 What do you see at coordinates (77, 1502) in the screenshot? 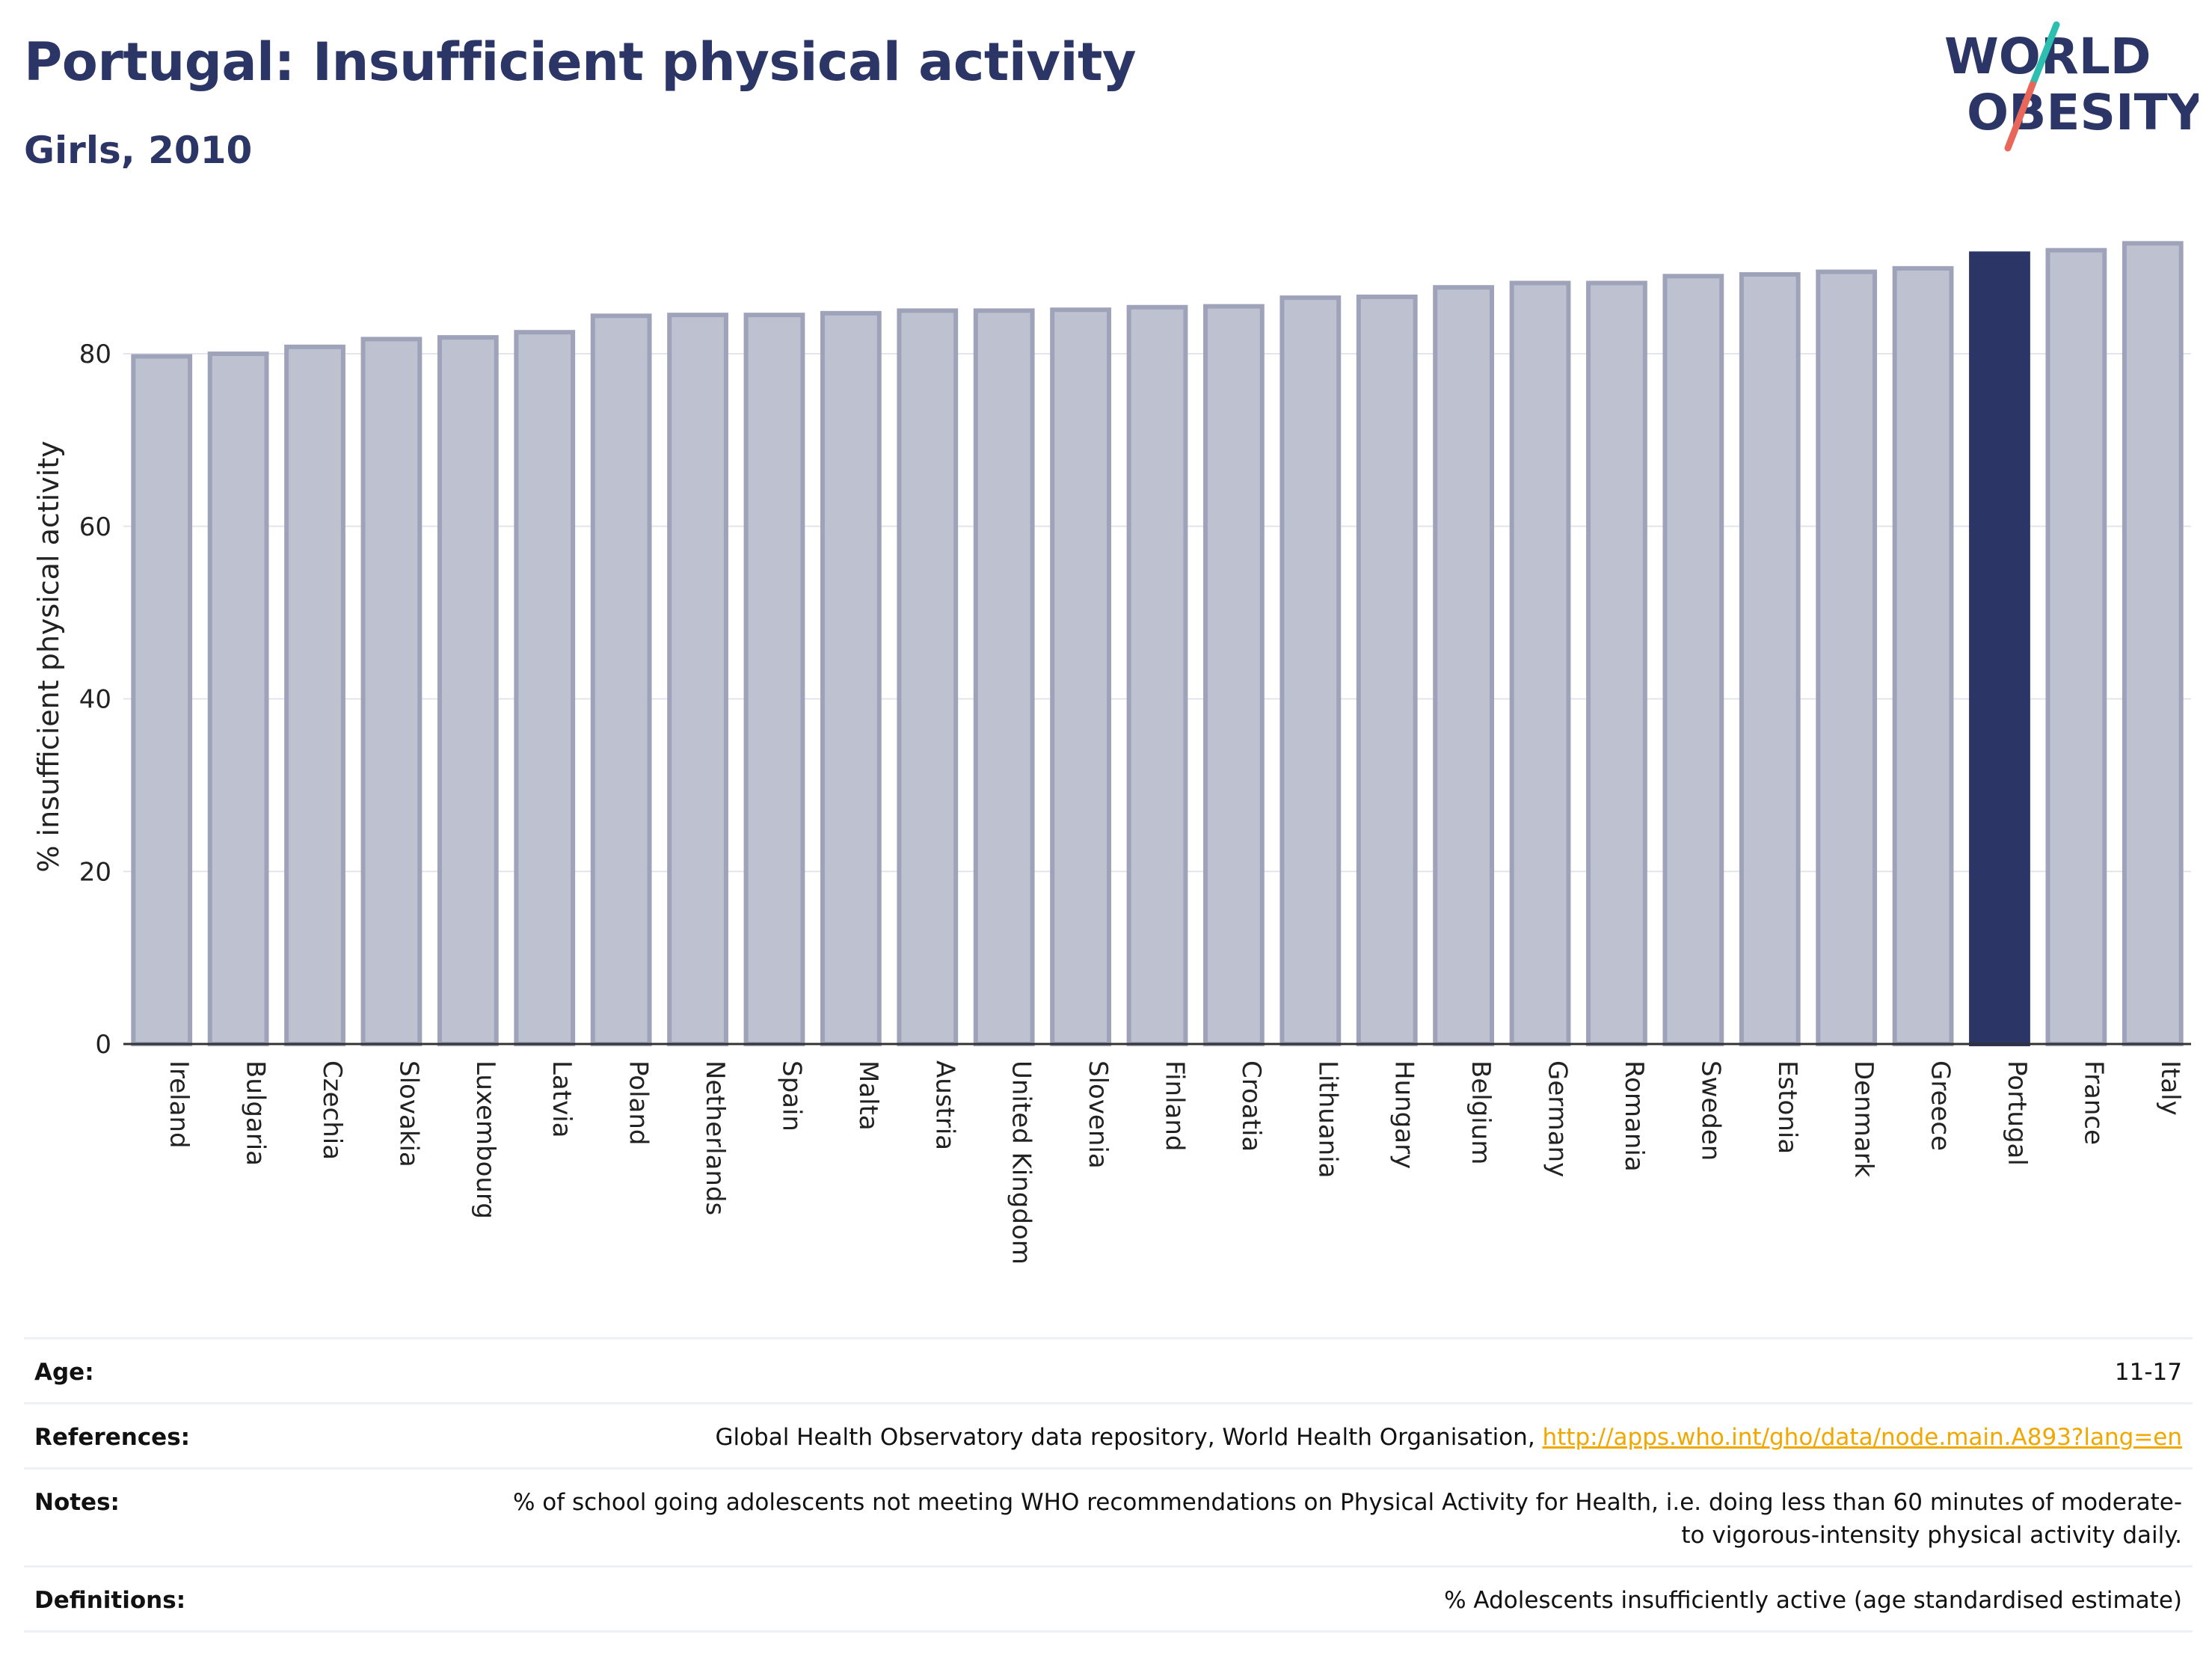
I see `notes-label: Notes:` at bounding box center [77, 1502].